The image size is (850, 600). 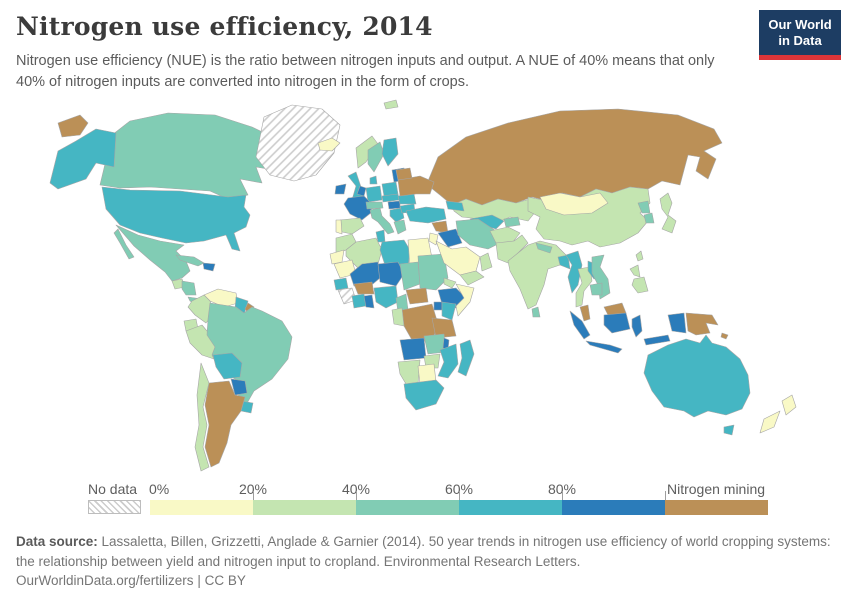 I want to click on country-poland: poland, so click(x=390, y=189).